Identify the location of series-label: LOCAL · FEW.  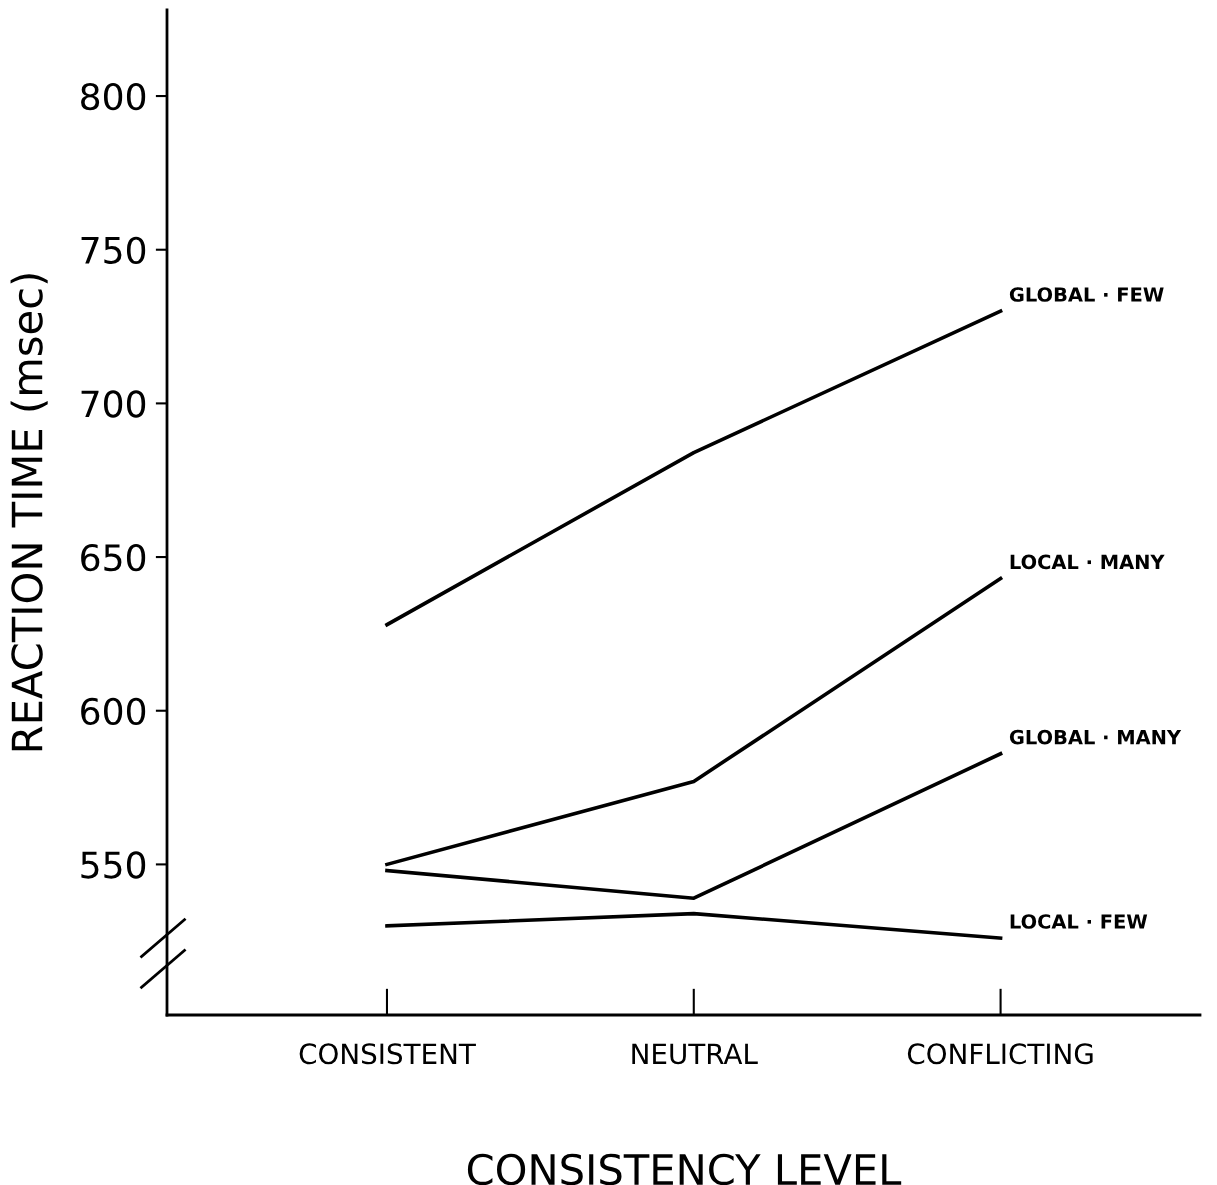
(1079, 921).